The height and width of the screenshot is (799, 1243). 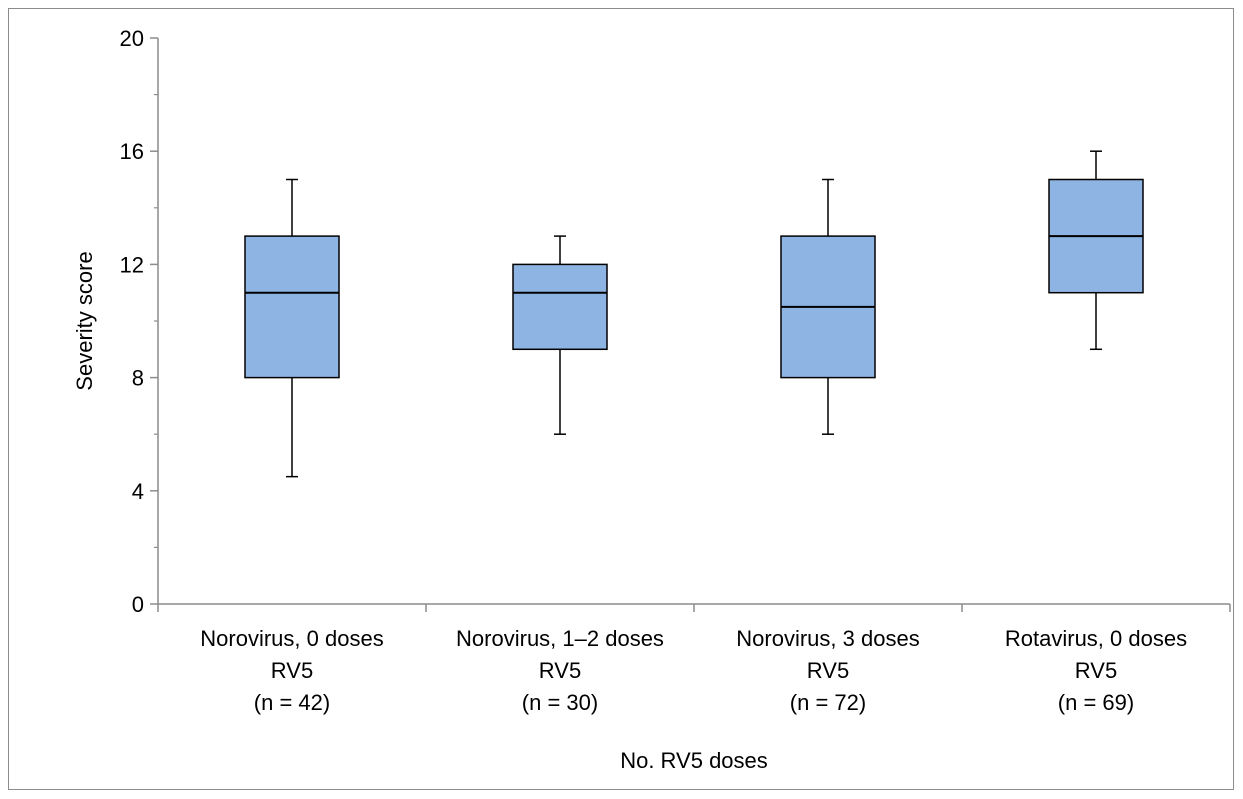 What do you see at coordinates (132, 151) in the screenshot?
I see `y-tick-label: 16` at bounding box center [132, 151].